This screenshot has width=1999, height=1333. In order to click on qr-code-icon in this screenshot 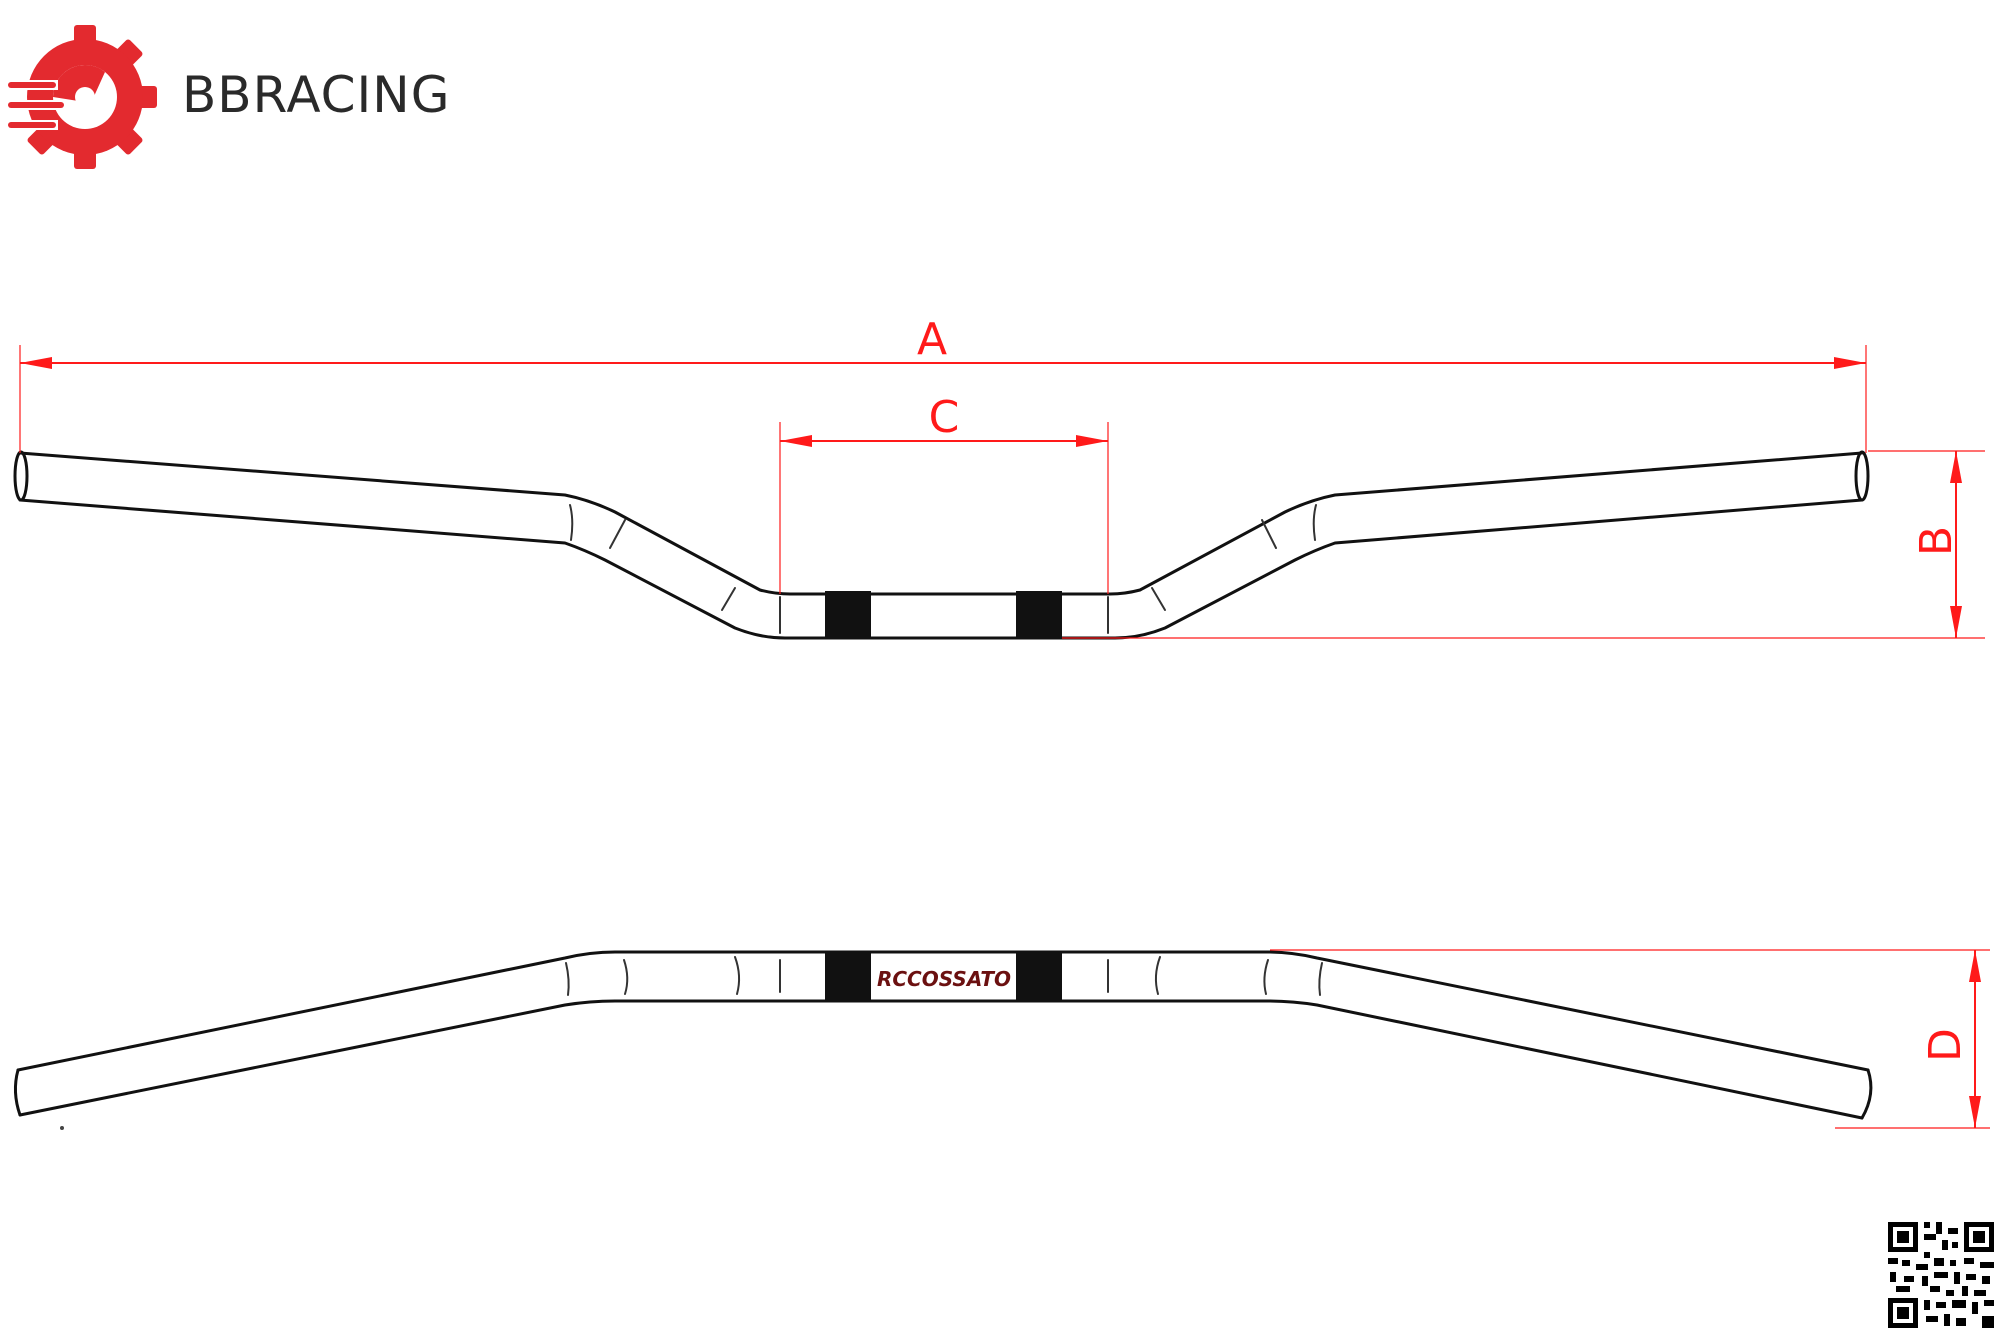, I will do `click(1941, 1275)`.